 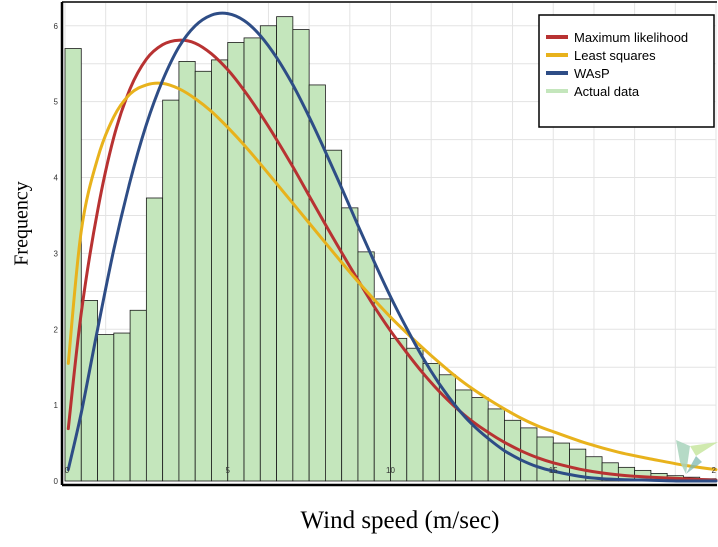 I want to click on y-tick-label: 6, so click(x=56, y=26).